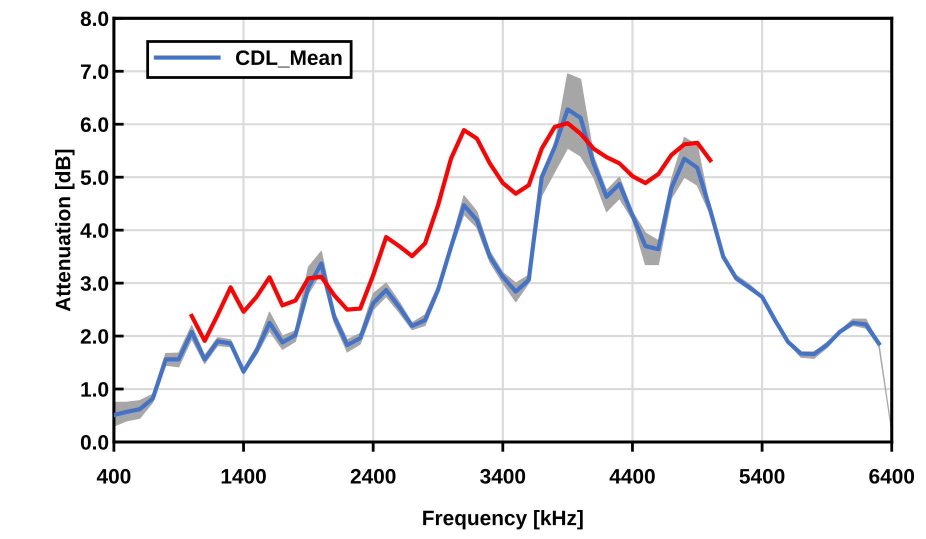 The image size is (926, 539). I want to click on y-axis-title: Attenuation [dB], so click(65, 231).